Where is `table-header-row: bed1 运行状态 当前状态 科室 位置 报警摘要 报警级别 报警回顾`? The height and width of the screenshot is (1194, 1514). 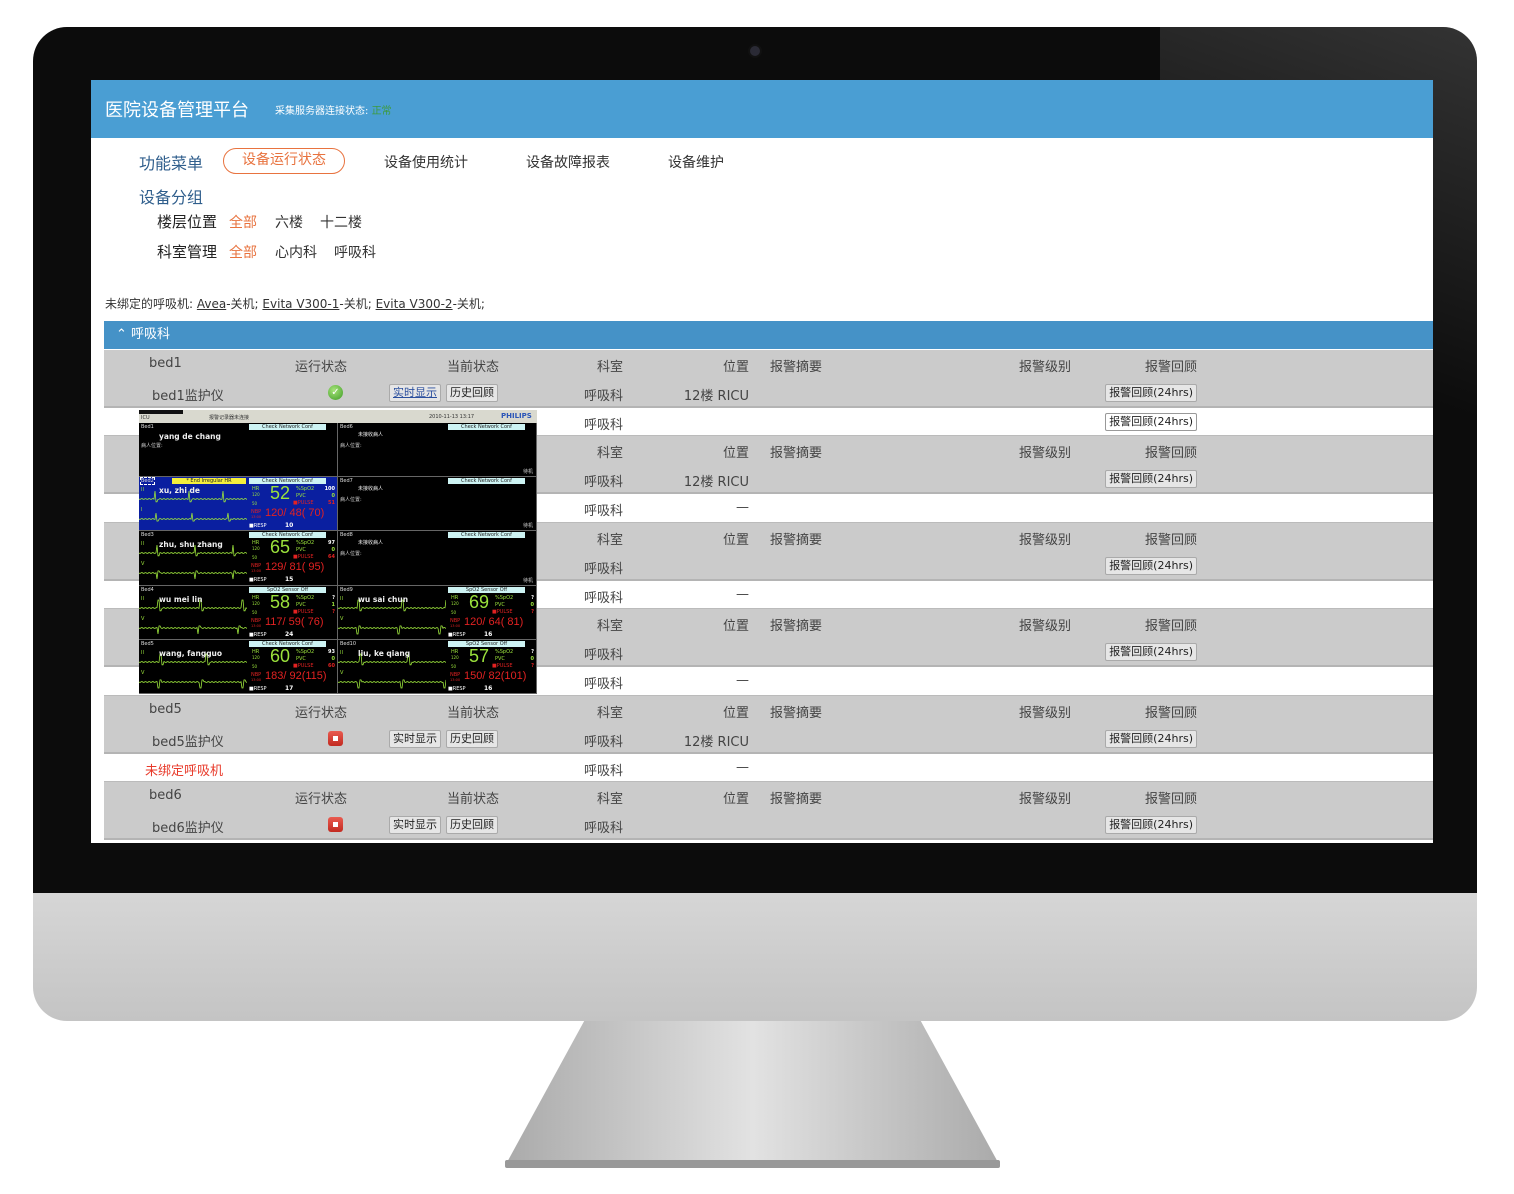
table-header-row: bed1 运行状态 当前状态 科室 位置 报警摘要 报警级别 报警回顾 is located at coordinates (768, 364).